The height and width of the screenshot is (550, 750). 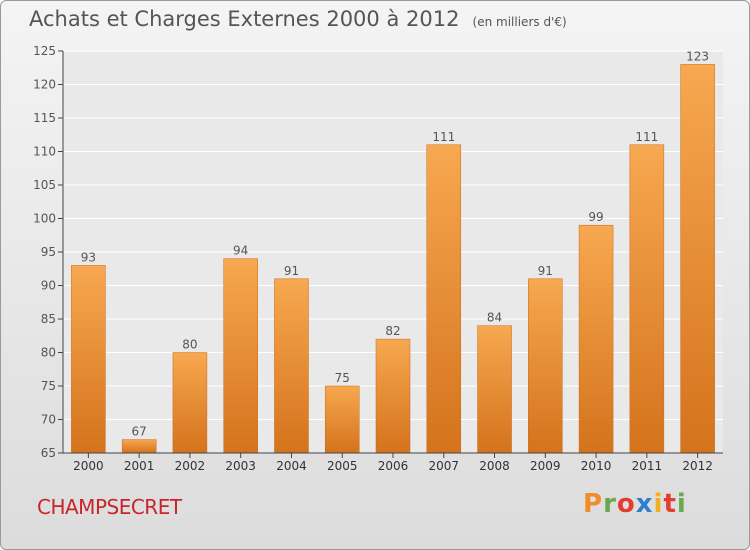 What do you see at coordinates (44, 118) in the screenshot?
I see `y-tick-label: 115` at bounding box center [44, 118].